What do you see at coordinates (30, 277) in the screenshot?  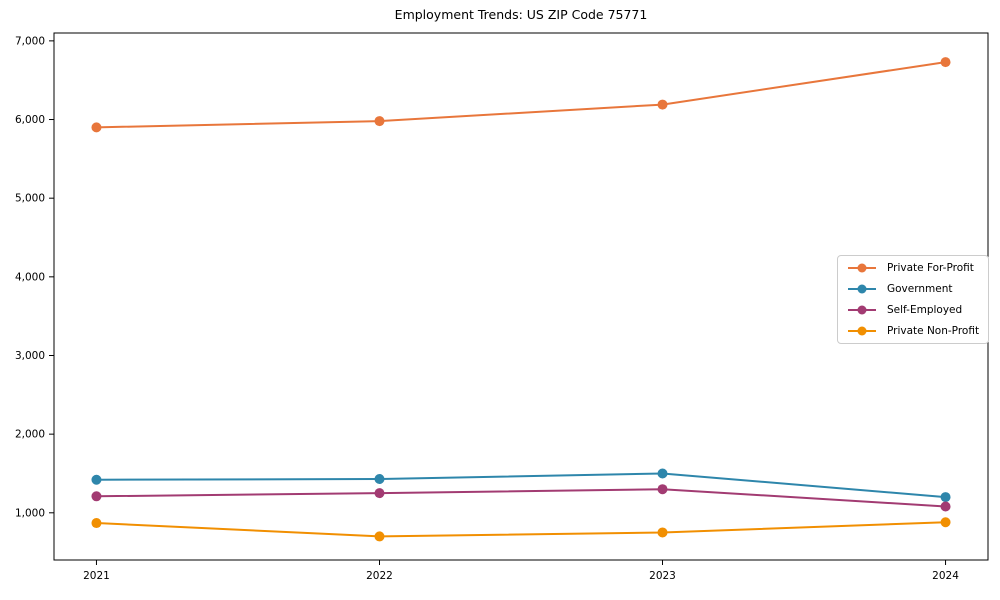 I see `y-axis-tick-label: 4,000` at bounding box center [30, 277].